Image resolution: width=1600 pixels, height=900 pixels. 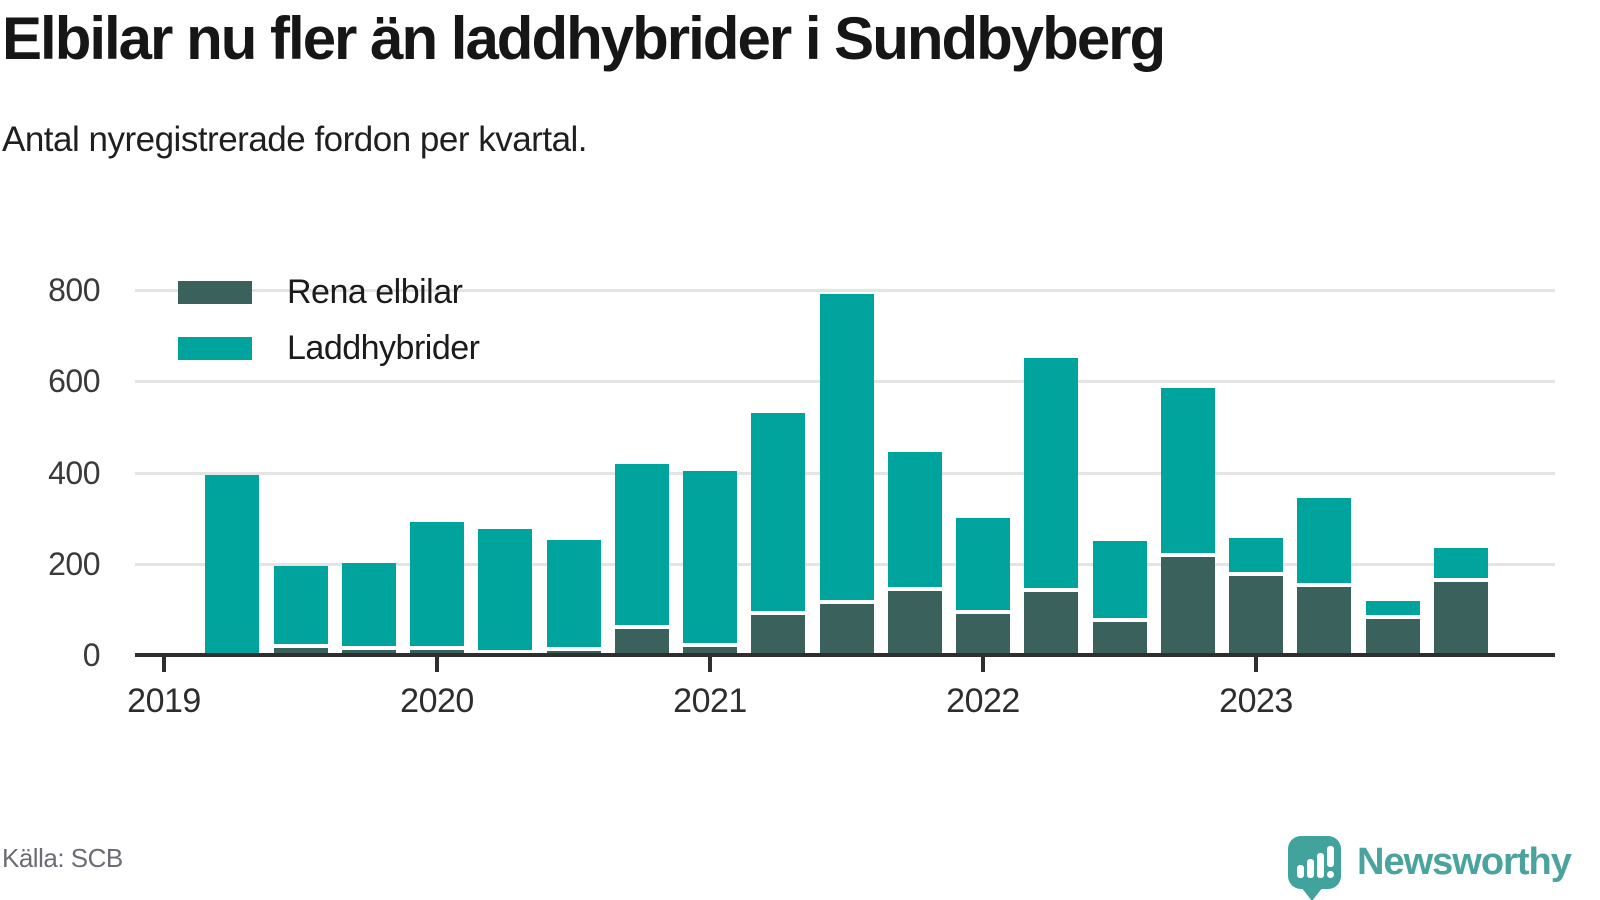 What do you see at coordinates (983, 701) in the screenshot?
I see `x-axis-label: 2022` at bounding box center [983, 701].